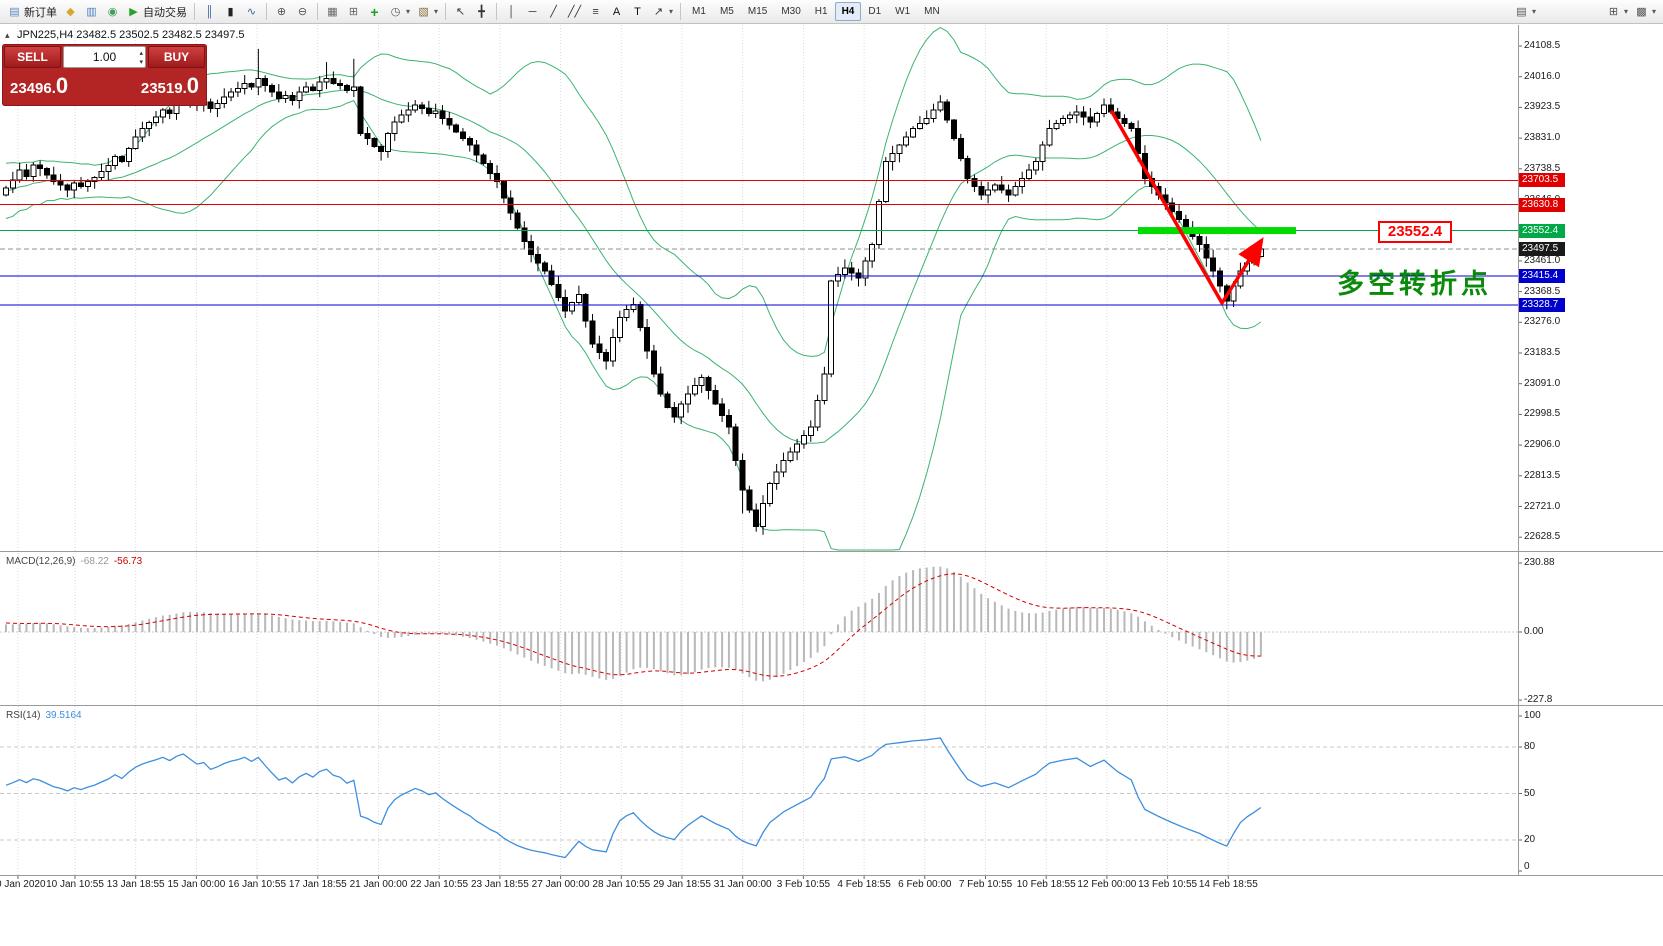  I want to click on text-button: A, so click(616, 12).